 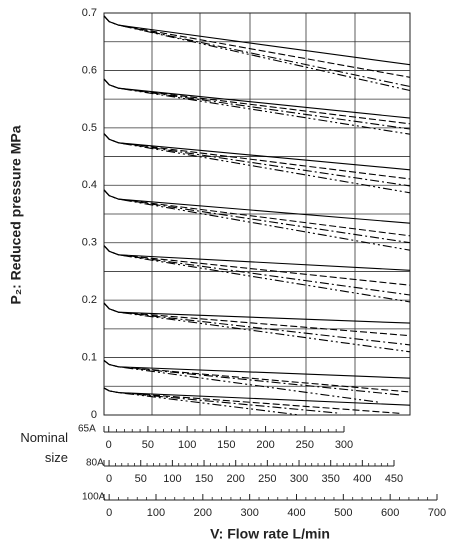 I want to click on y-tick-label: 0.3, so click(x=89, y=243).